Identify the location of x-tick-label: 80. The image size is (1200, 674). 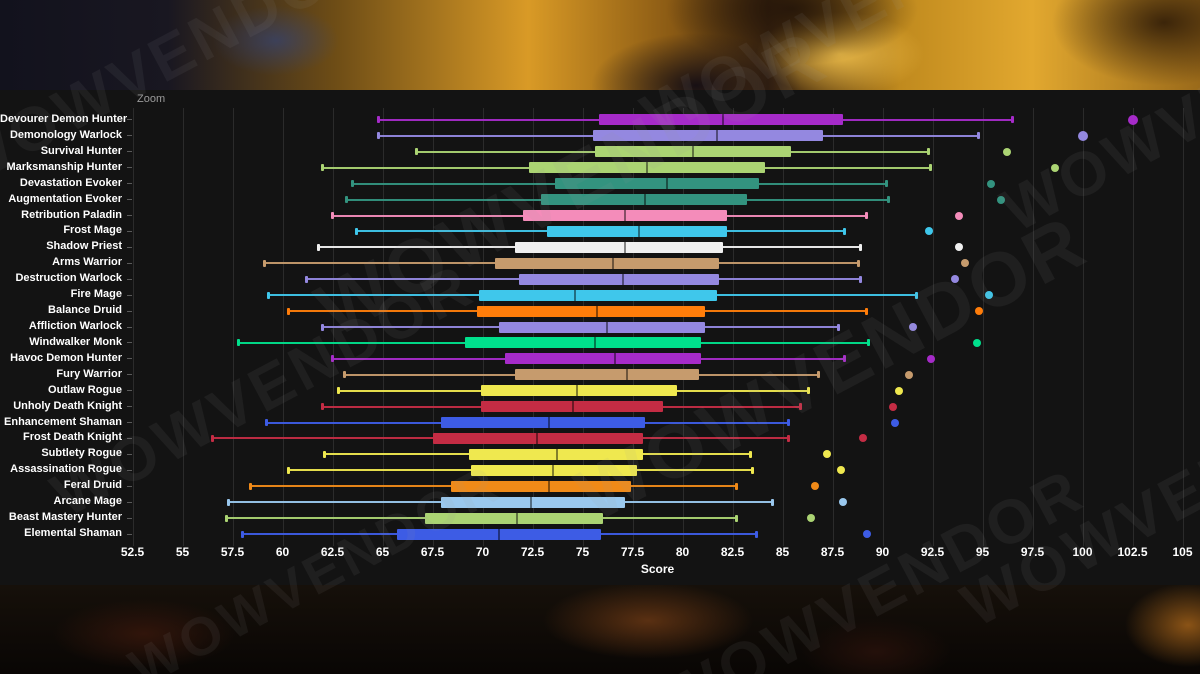
(682, 552).